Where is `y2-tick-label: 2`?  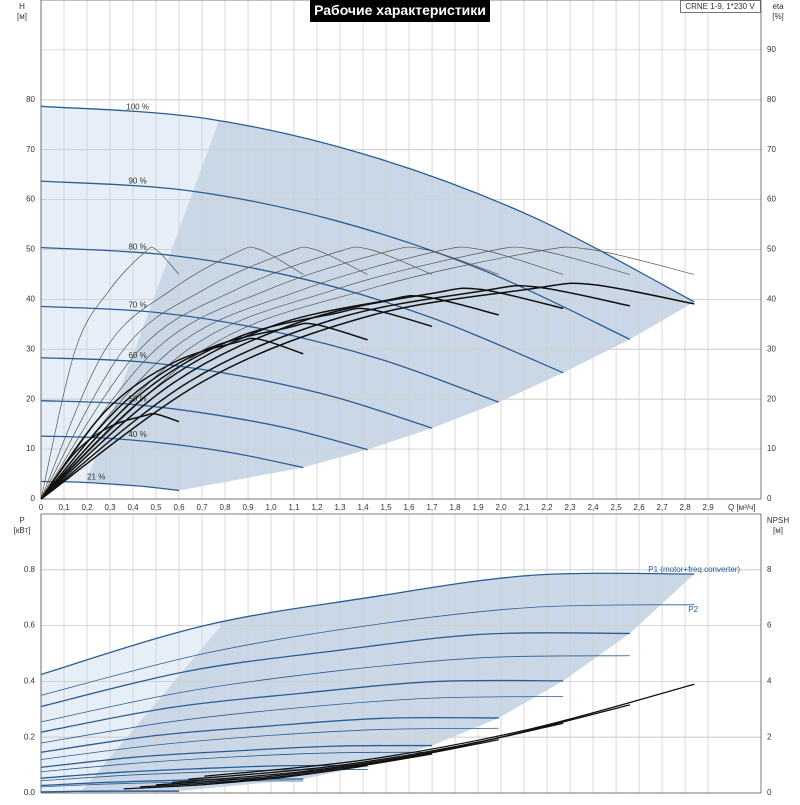 y2-tick-label: 2 is located at coordinates (769, 736).